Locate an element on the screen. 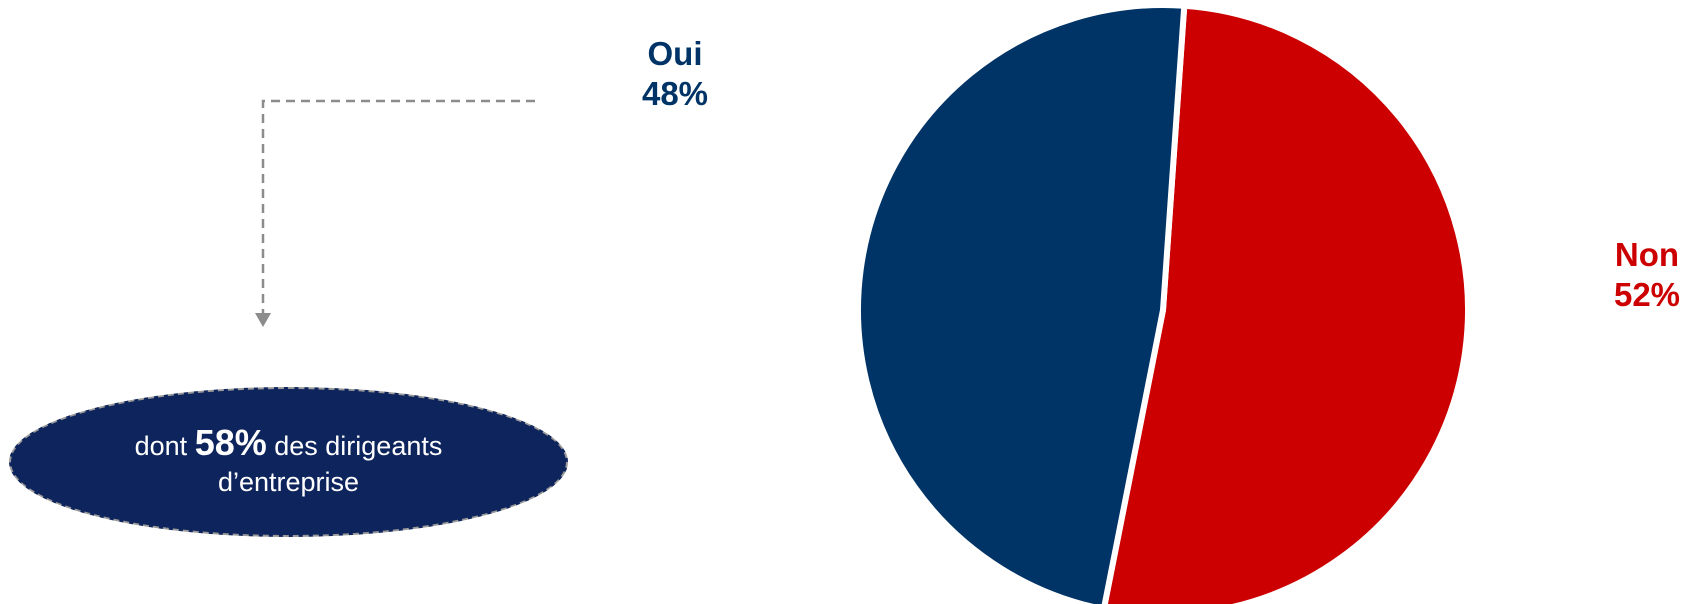 This screenshot has height=604, width=1683. note-ellipse: dont 58% des dirigeants d’entreprise is located at coordinates (288, 462).